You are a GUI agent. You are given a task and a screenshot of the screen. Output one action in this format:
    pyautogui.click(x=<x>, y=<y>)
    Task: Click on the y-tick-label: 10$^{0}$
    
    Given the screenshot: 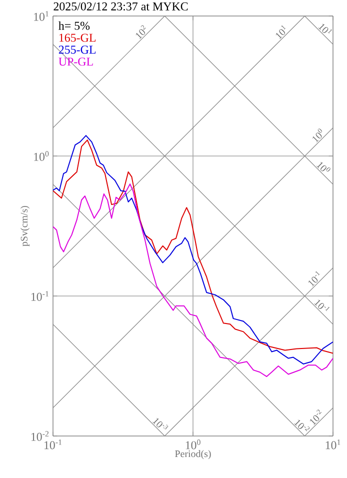 What is the action you would take?
    pyautogui.click(x=41, y=156)
    